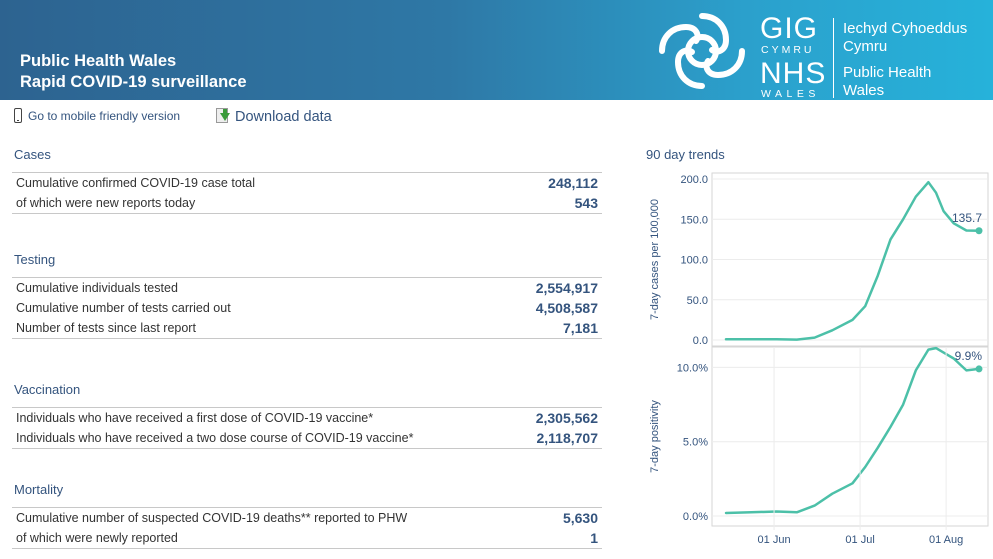 This screenshot has height=559, width=993. Describe the element at coordinates (586, 203) in the screenshot. I see `stat-value: 543` at that location.